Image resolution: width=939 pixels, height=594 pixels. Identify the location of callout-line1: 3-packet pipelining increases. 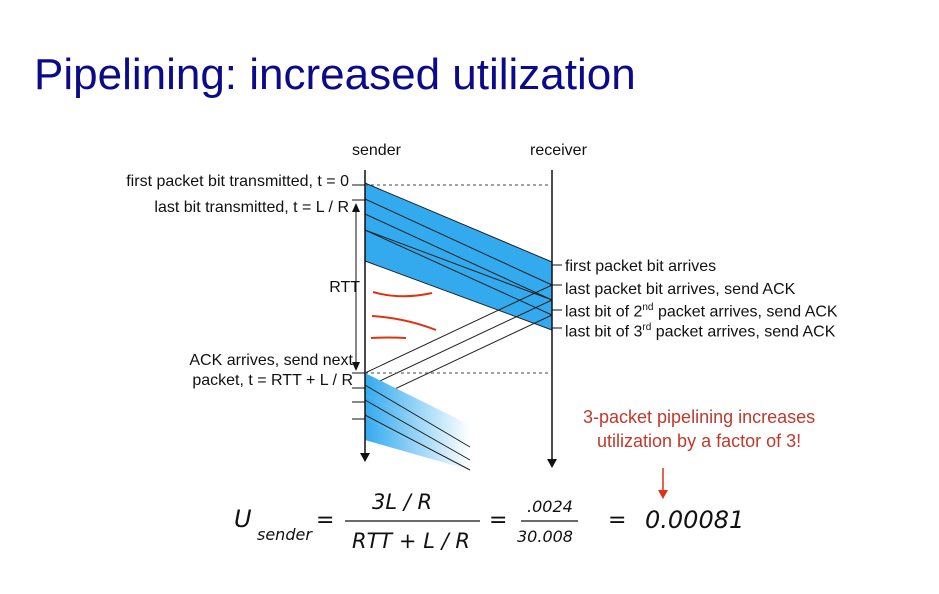
(699, 417).